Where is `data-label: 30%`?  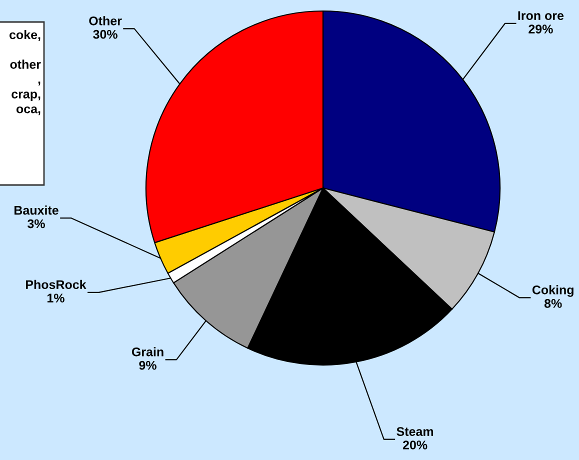 data-label: 30% is located at coordinates (105, 34).